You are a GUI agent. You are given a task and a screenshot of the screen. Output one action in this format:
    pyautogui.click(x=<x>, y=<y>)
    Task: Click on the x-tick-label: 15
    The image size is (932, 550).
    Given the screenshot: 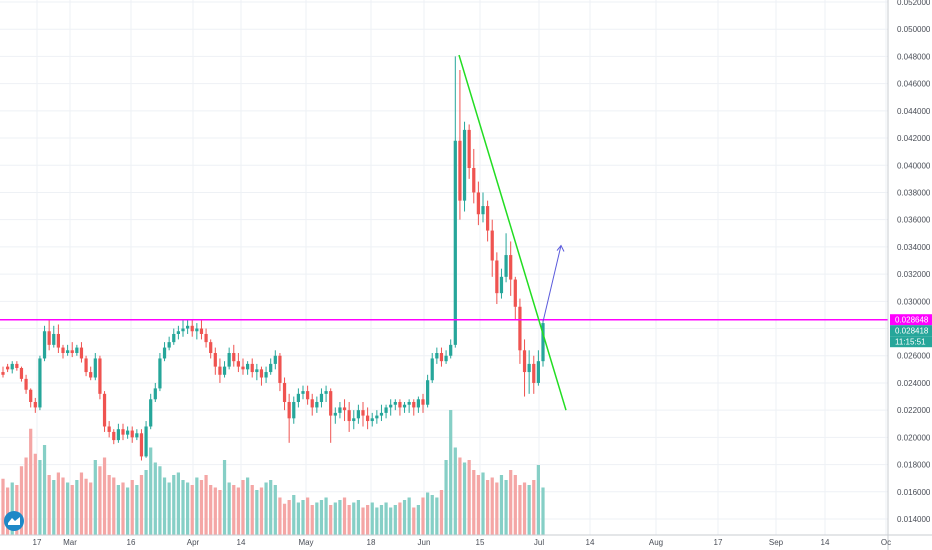 What is the action you would take?
    pyautogui.click(x=480, y=542)
    